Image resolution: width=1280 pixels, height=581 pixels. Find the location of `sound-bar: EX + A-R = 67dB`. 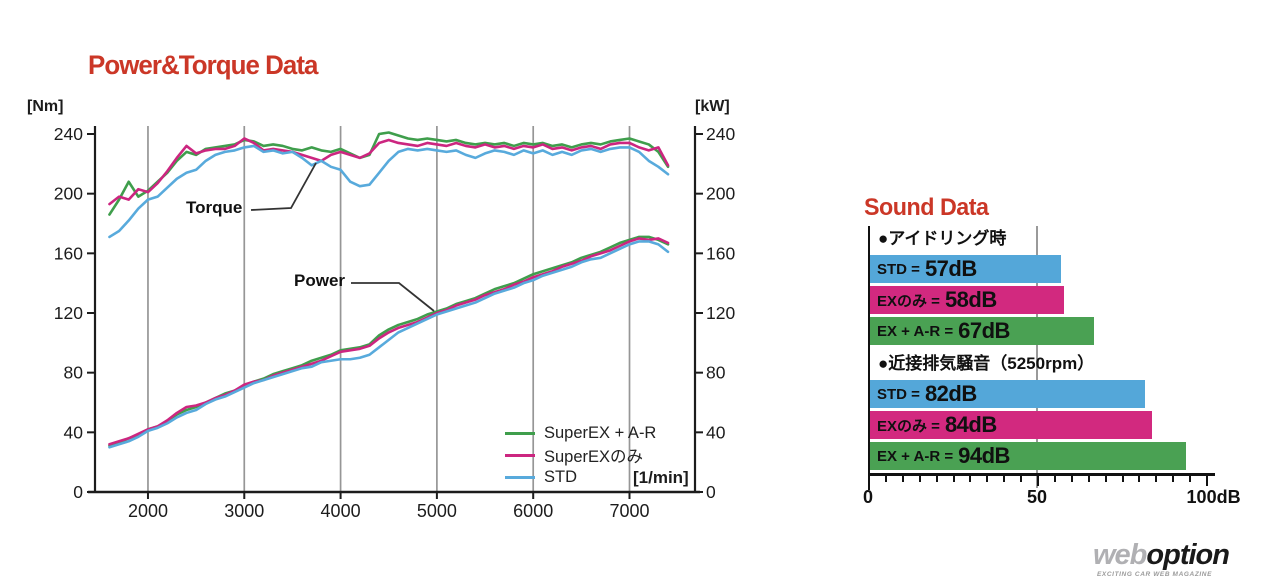

sound-bar: EX + A-R = 67dB is located at coordinates (981, 331).